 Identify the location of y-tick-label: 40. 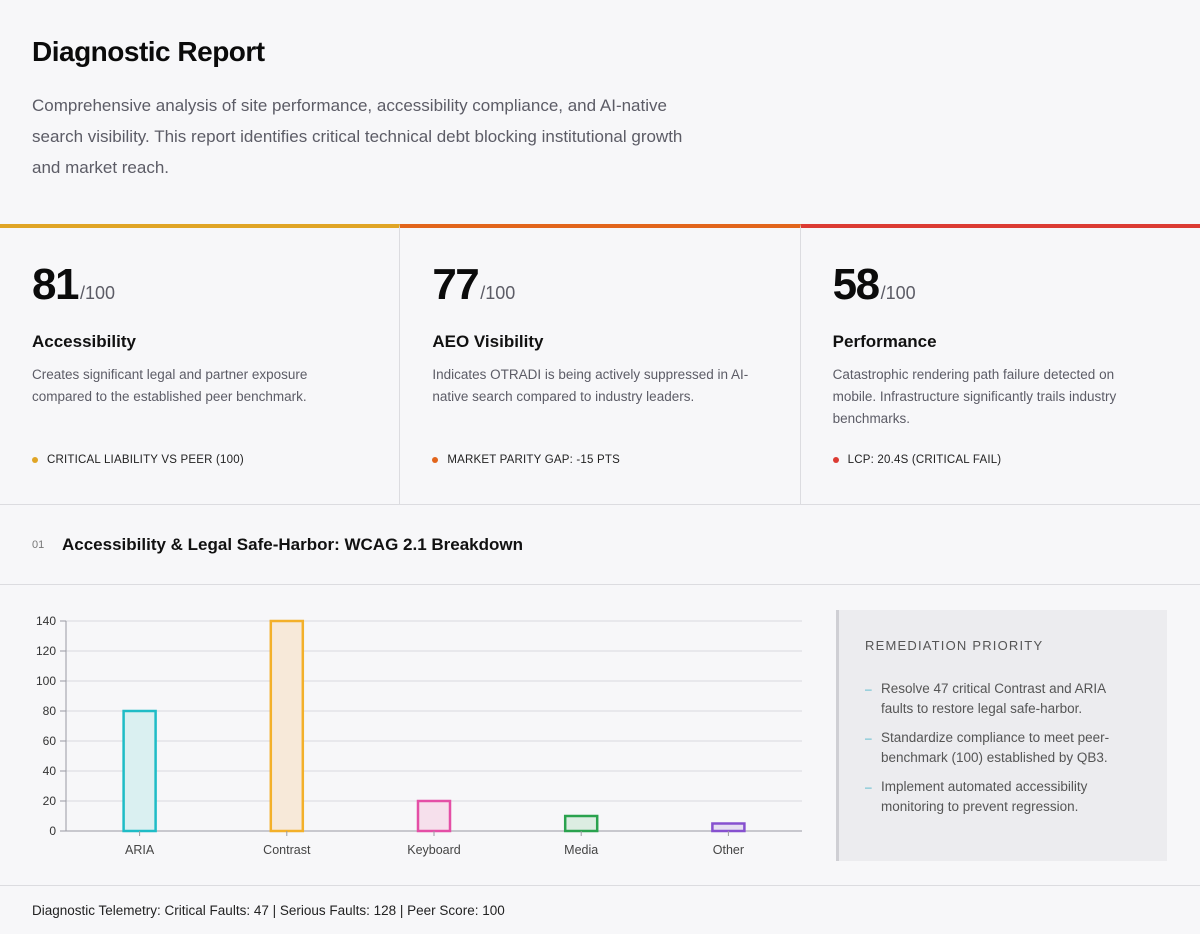
(50, 771).